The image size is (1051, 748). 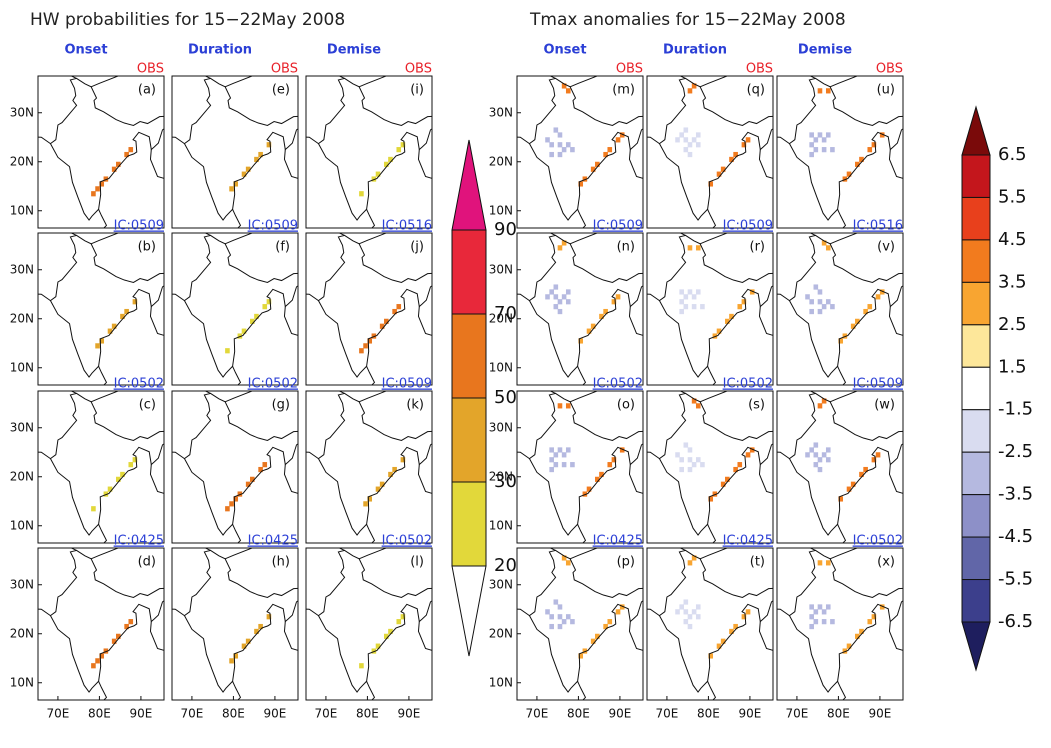 I want to click on colorbar-label: 30, so click(x=505, y=481).